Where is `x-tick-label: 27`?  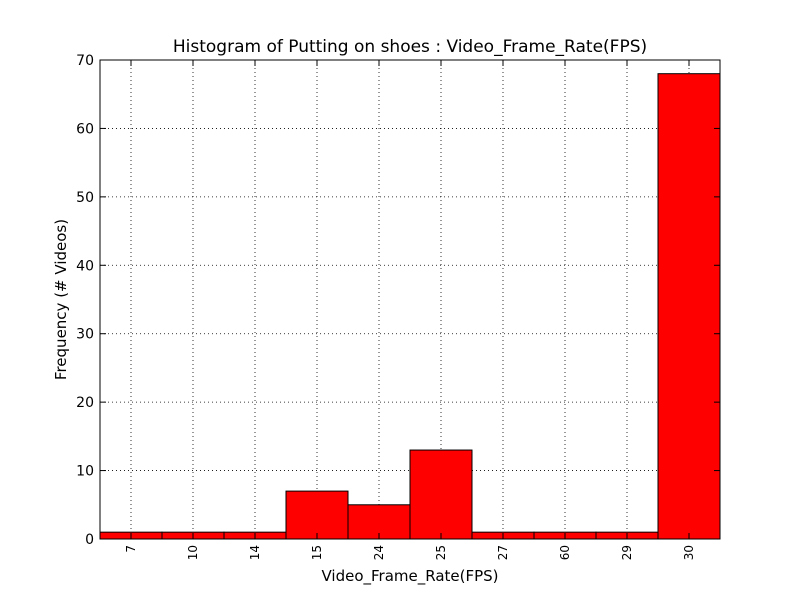 x-tick-label: 27 is located at coordinates (503, 552).